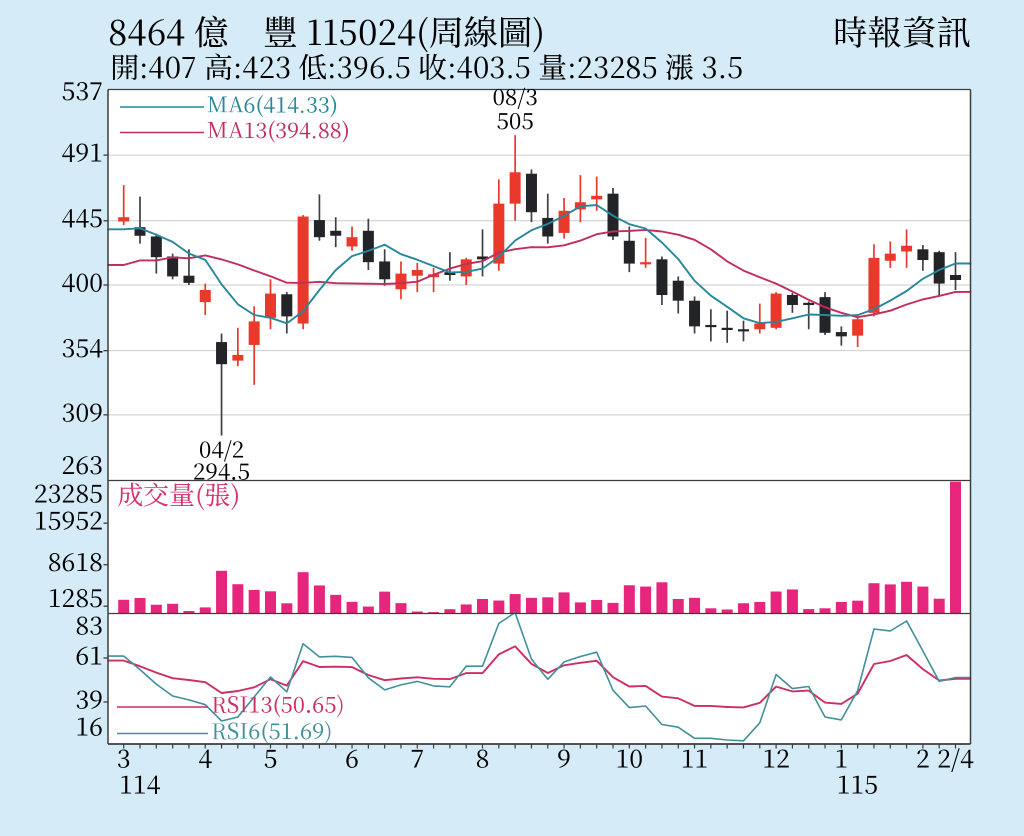  I want to click on x-axis-month-label: 12, so click(776, 757).